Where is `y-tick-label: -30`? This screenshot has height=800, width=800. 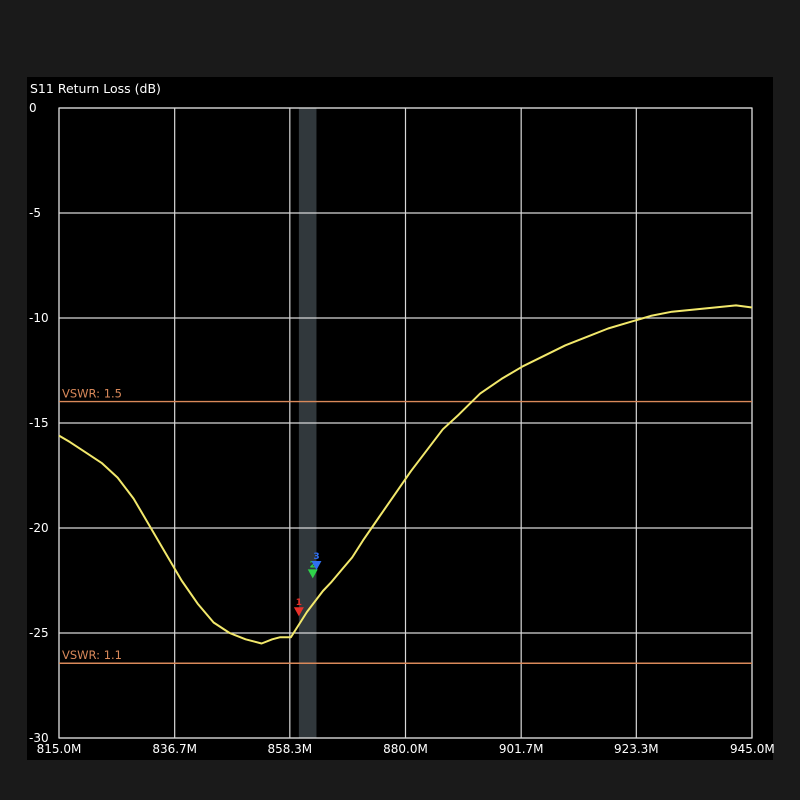 y-tick-label: -30 is located at coordinates (39, 738).